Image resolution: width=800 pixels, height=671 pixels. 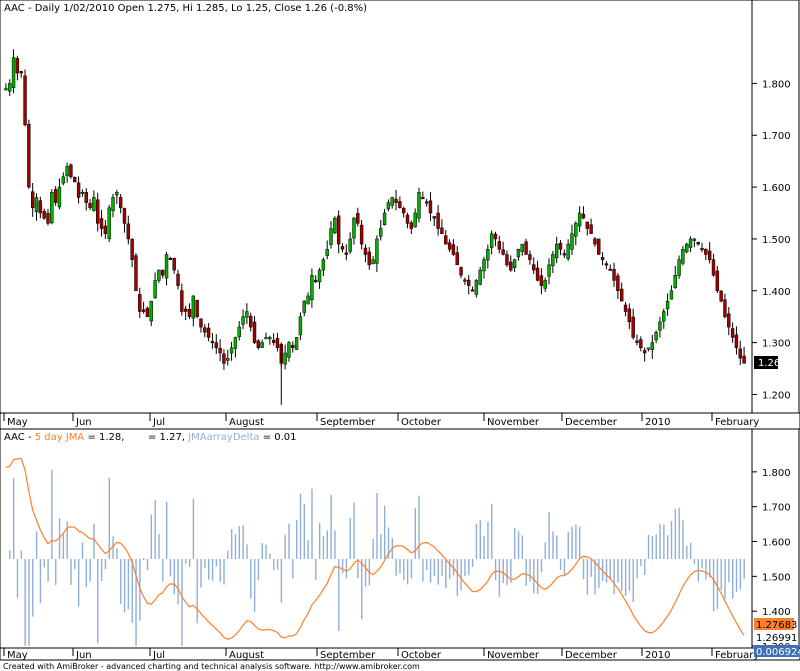 I want to click on indicator-time-axis, so click(x=400, y=654).